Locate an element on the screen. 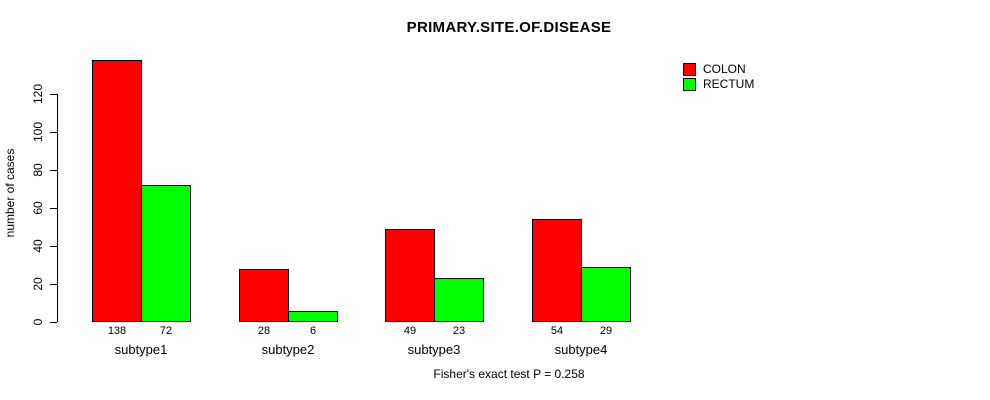  category-label-subtype4: subtype4 is located at coordinates (581, 349).